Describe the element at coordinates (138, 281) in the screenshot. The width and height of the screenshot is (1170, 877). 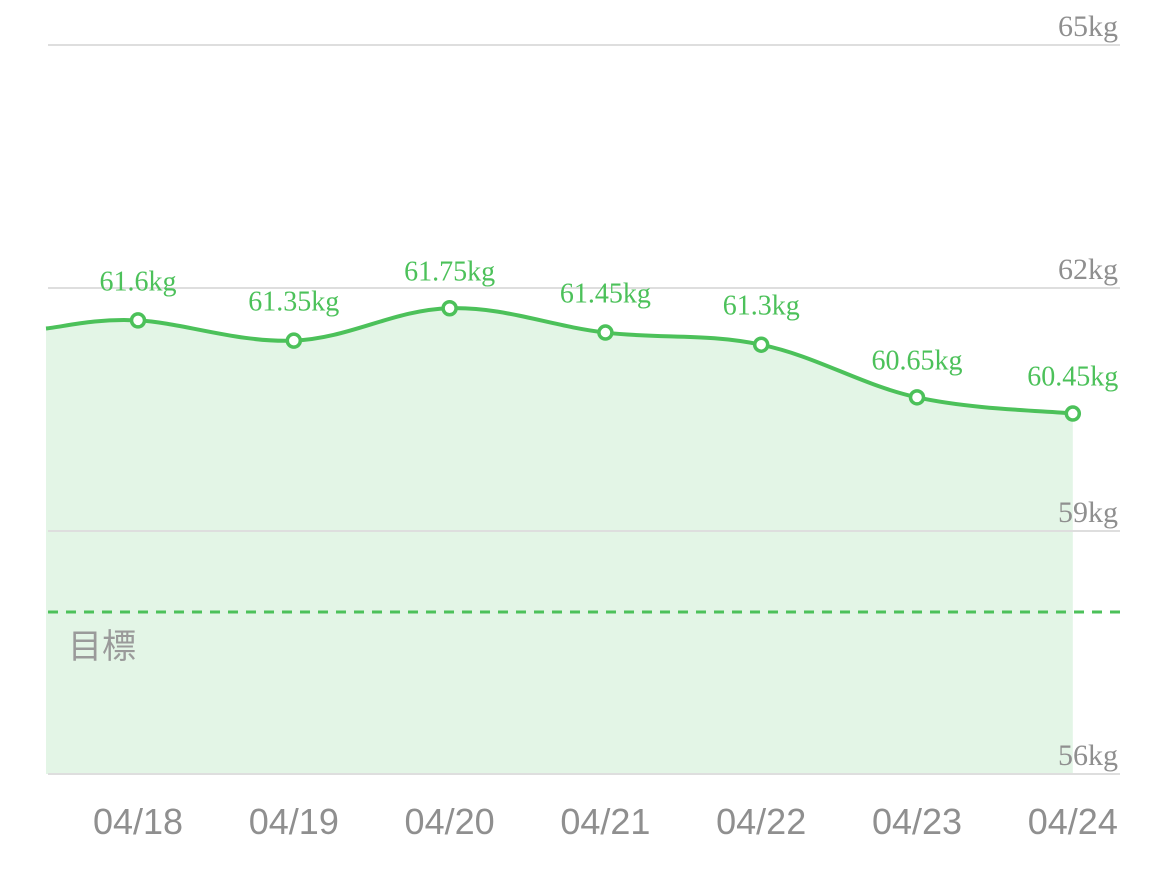
I see `data-label: 61.6kg` at that location.